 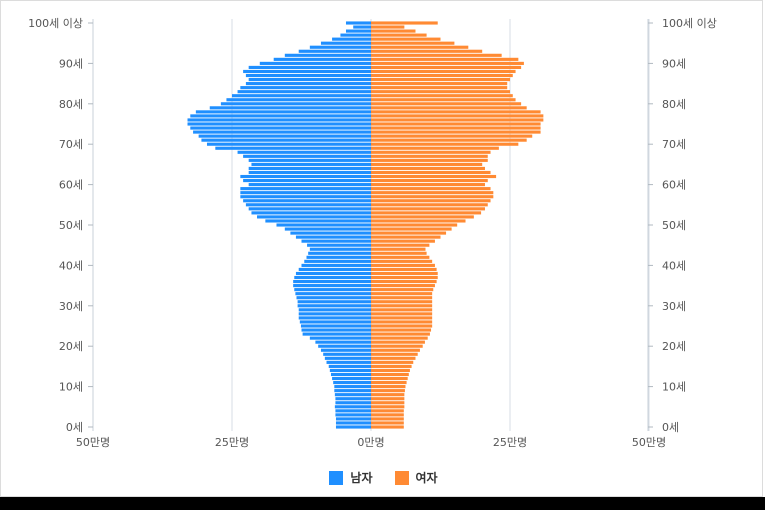 I want to click on y-tick-label-right: 30세, so click(x=674, y=306).